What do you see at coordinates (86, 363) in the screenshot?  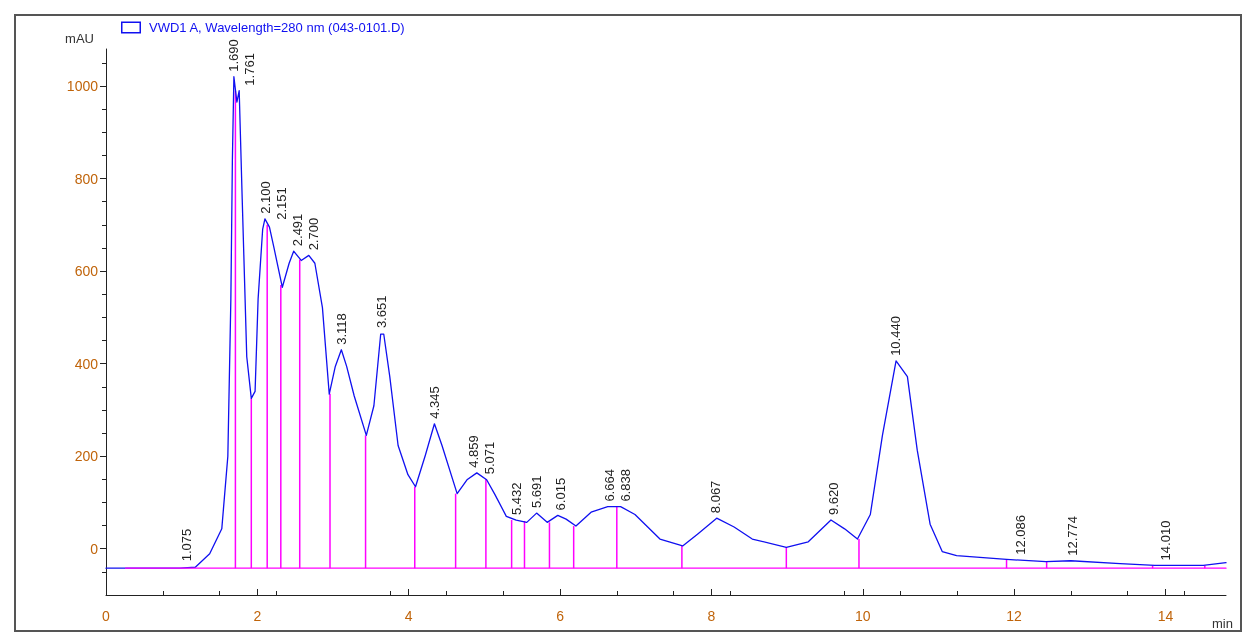 I see `y-tick-label: 400` at bounding box center [86, 363].